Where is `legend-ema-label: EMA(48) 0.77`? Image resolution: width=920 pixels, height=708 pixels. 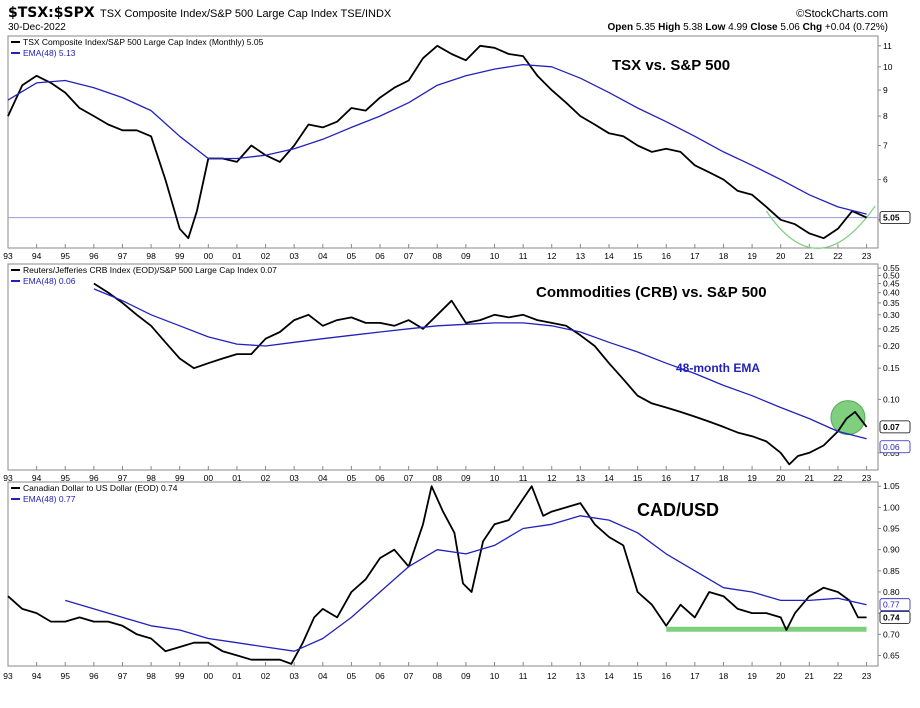 legend-ema-label: EMA(48) 0.77 is located at coordinates (49, 499).